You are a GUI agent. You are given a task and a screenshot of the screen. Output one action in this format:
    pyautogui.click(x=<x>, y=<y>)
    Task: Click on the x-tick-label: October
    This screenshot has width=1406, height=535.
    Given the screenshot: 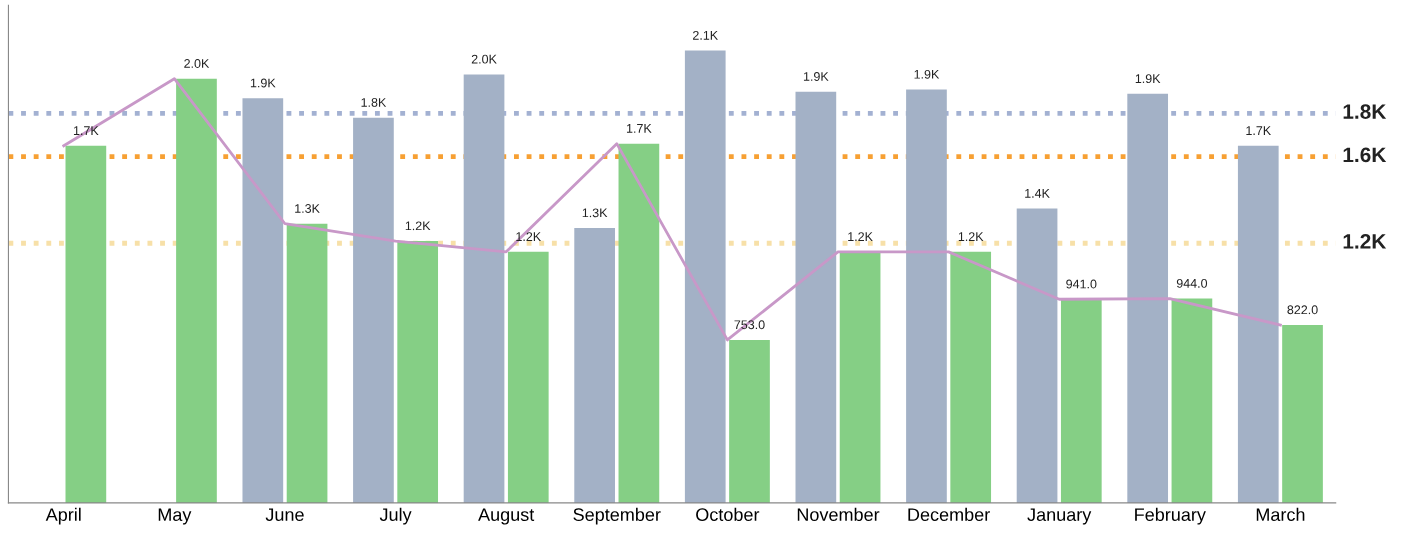 What is the action you would take?
    pyautogui.click(x=728, y=514)
    